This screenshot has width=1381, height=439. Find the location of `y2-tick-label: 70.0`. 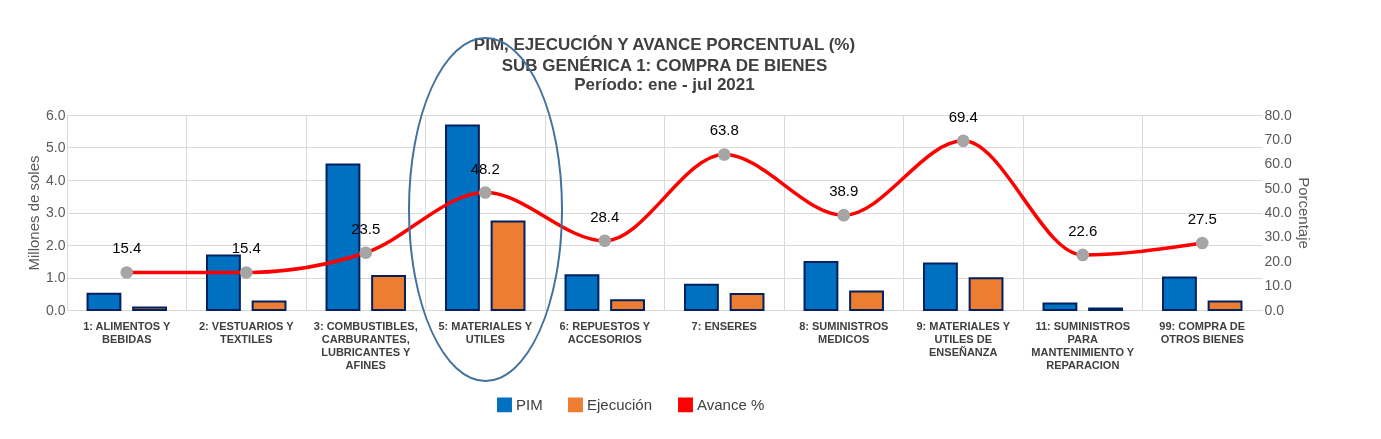

y2-tick-label: 70.0 is located at coordinates (1278, 138).